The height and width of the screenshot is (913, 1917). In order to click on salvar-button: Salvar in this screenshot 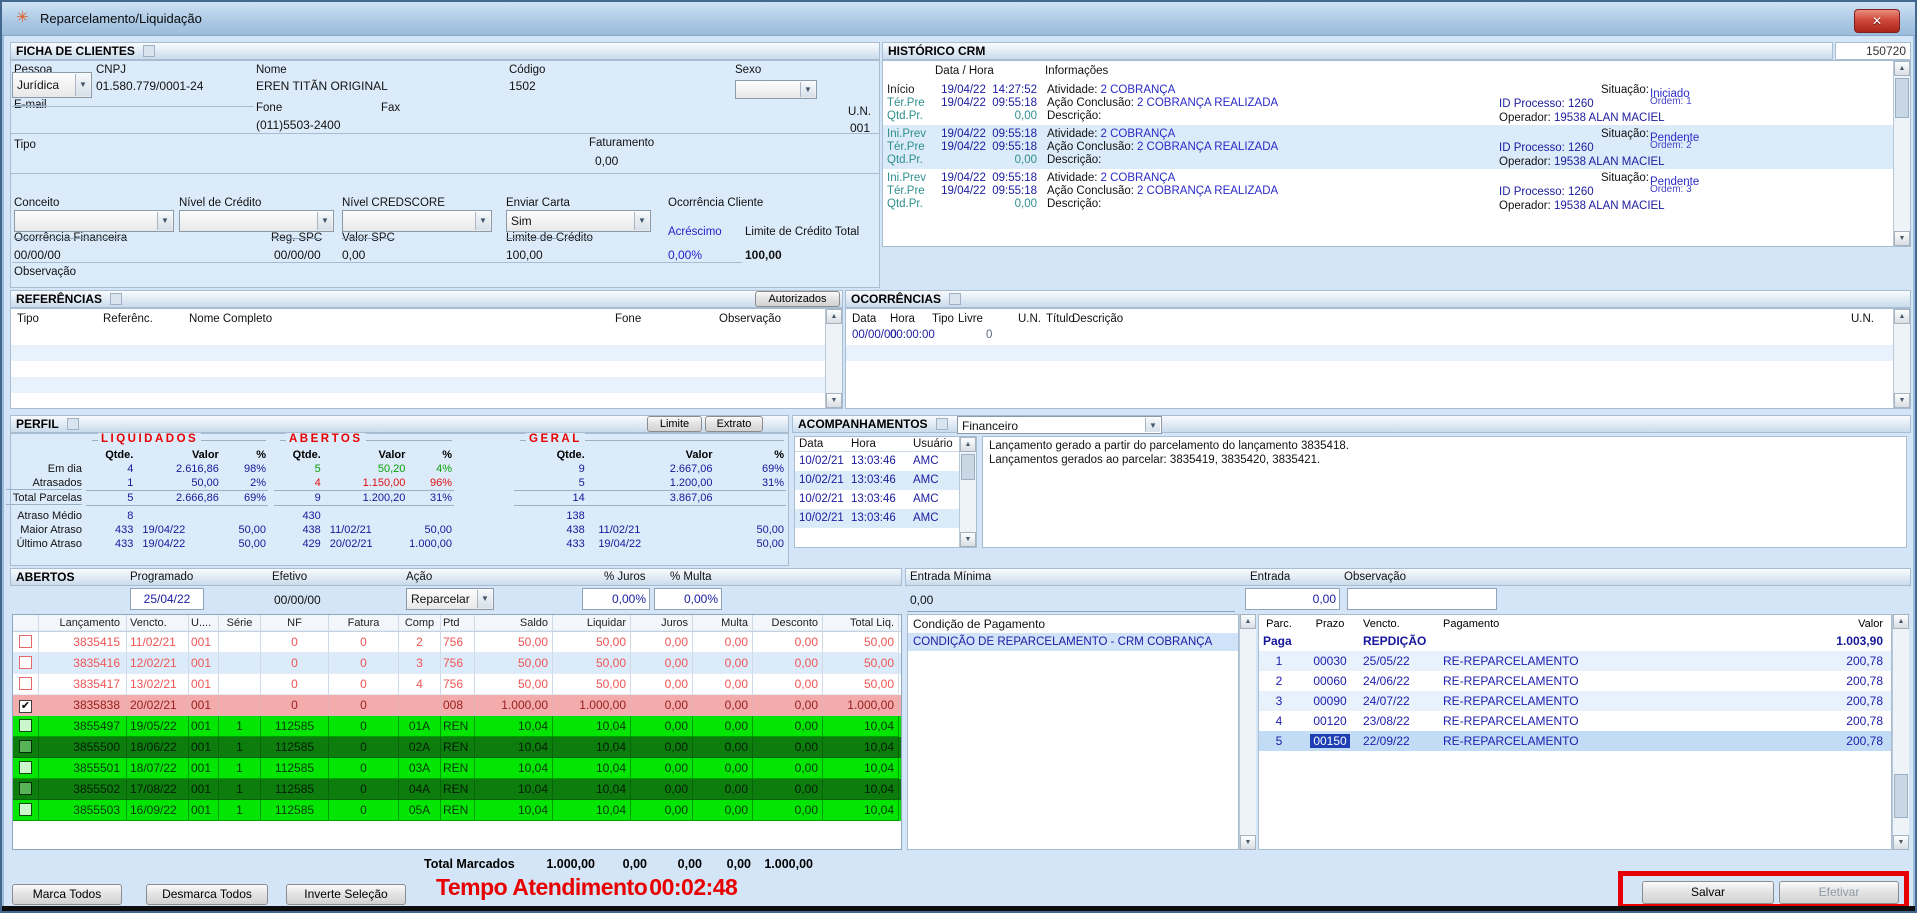, I will do `click(1708, 892)`.